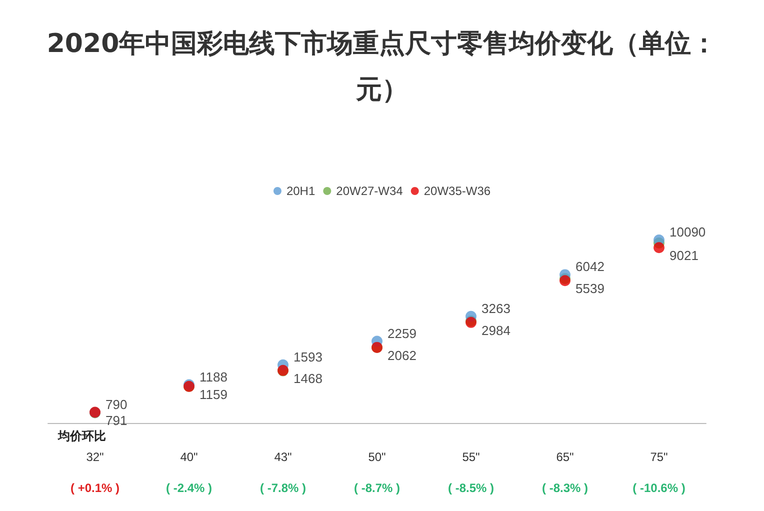  I want to click on text: 均价环比, so click(81, 436).